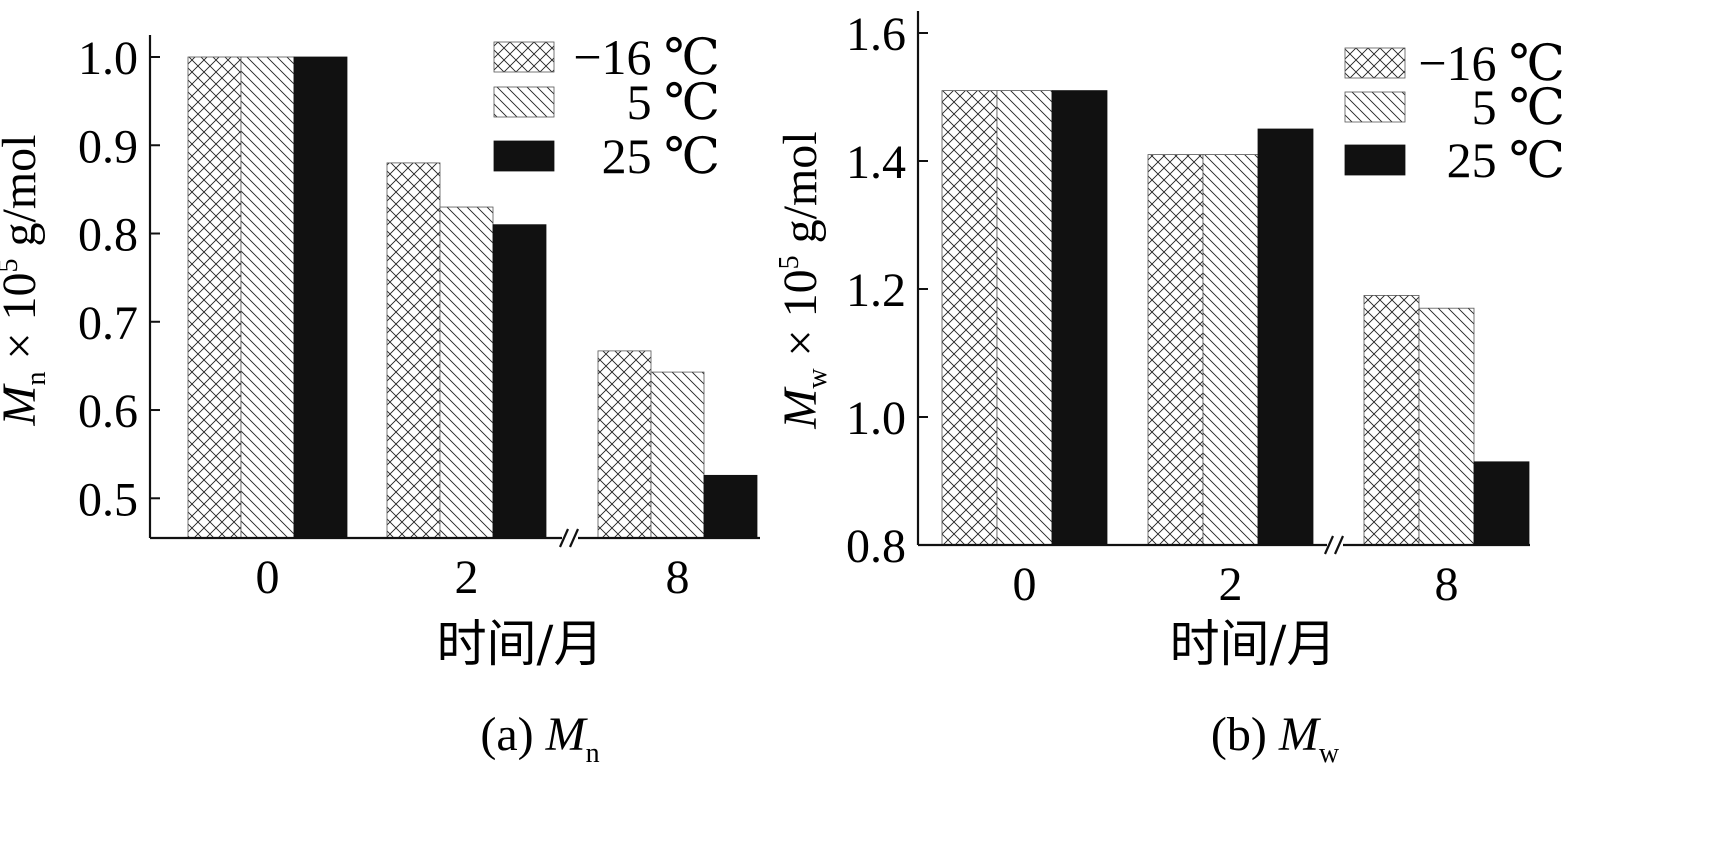  I want to click on panel-caption: (b) Mw, so click(1275, 738).